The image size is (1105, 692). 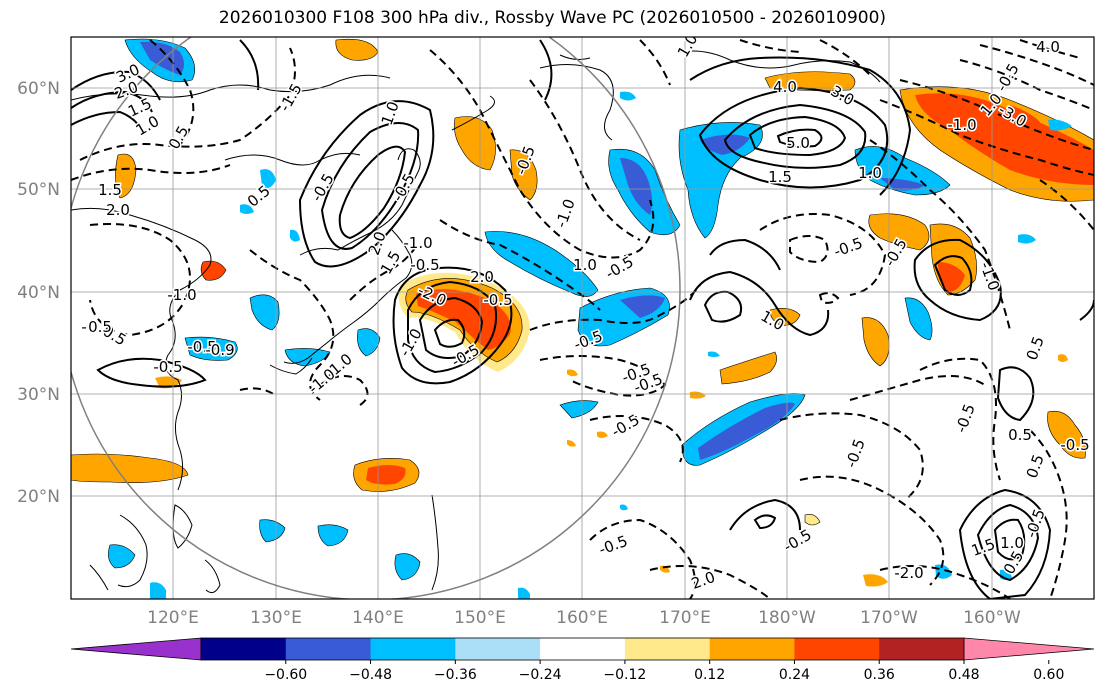 I want to click on lon-label: 120°E, so click(x=173, y=618).